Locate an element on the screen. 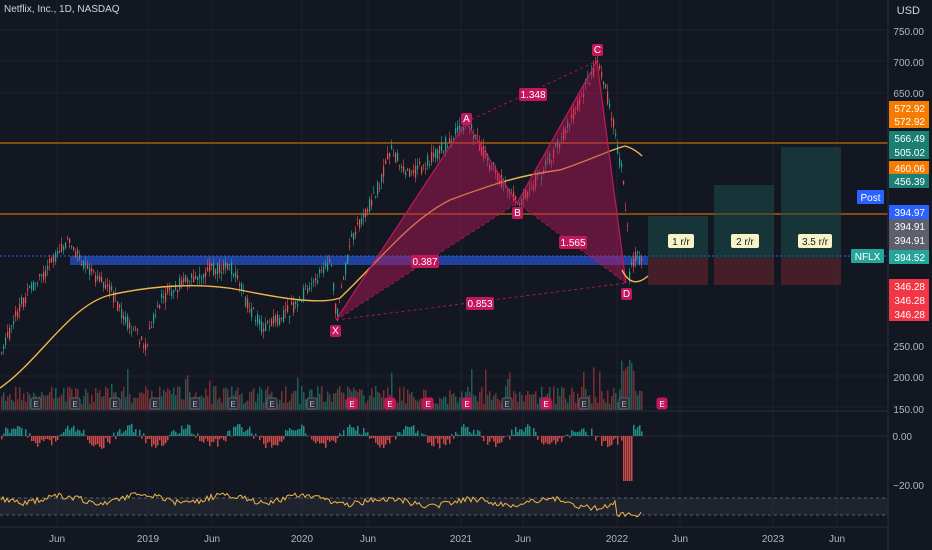 Image resolution: width=932 pixels, height=550 pixels. target-label-3: 3.5 r/r is located at coordinates (815, 241).